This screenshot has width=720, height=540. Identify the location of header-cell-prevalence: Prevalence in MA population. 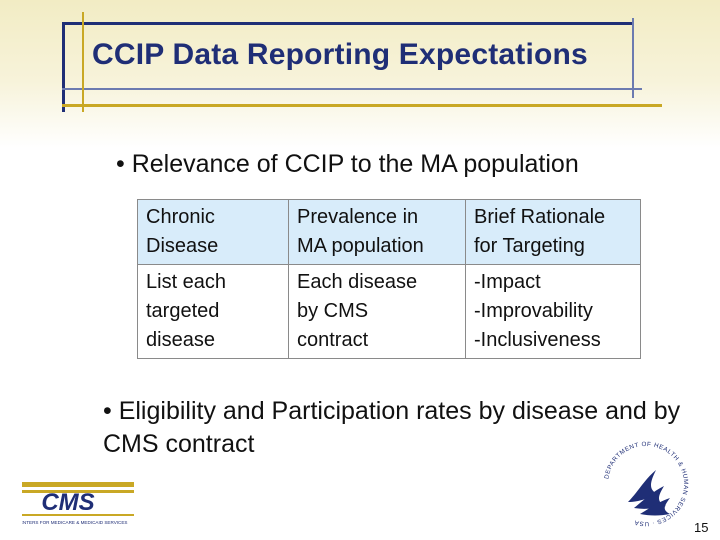
(377, 232).